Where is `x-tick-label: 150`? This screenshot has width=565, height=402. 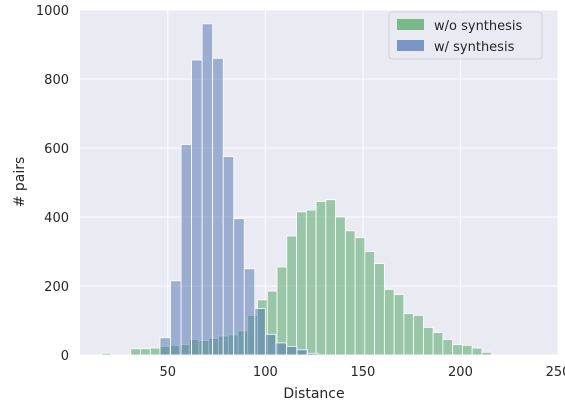
x-tick-label: 150 is located at coordinates (362, 372).